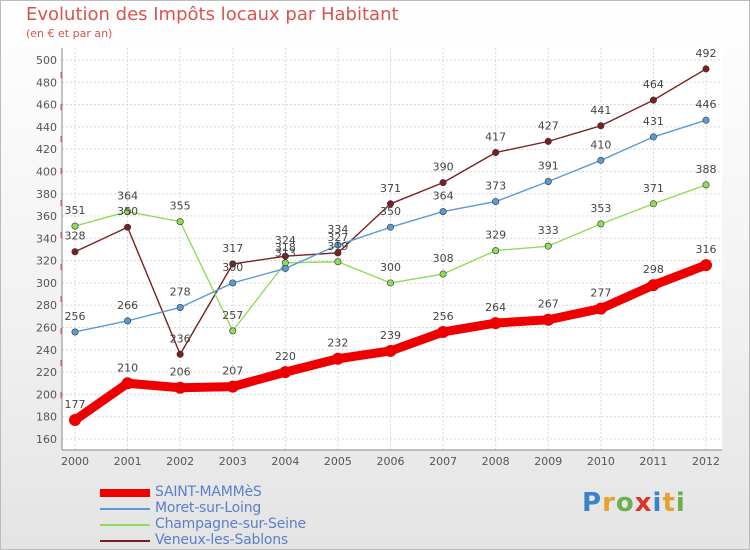 The height and width of the screenshot is (550, 750). Describe the element at coordinates (285, 240) in the screenshot. I see `data-label: 324` at that location.